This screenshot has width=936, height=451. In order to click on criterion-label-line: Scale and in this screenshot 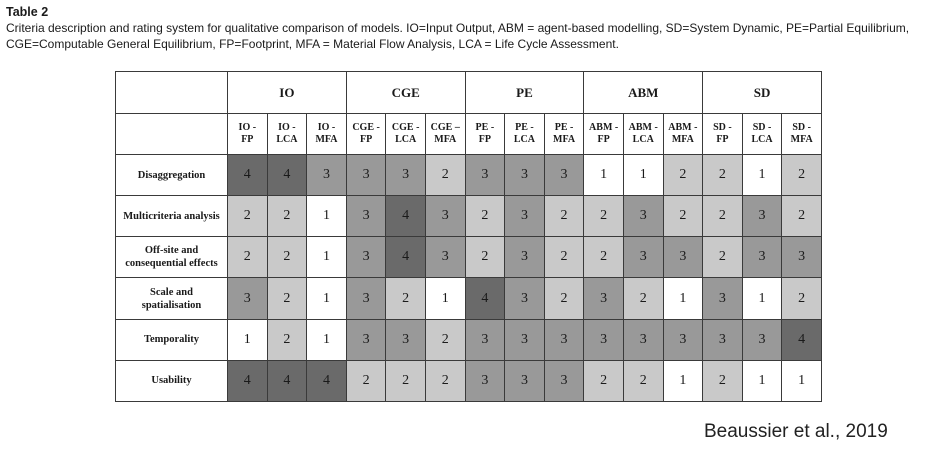, I will do `click(171, 292)`.